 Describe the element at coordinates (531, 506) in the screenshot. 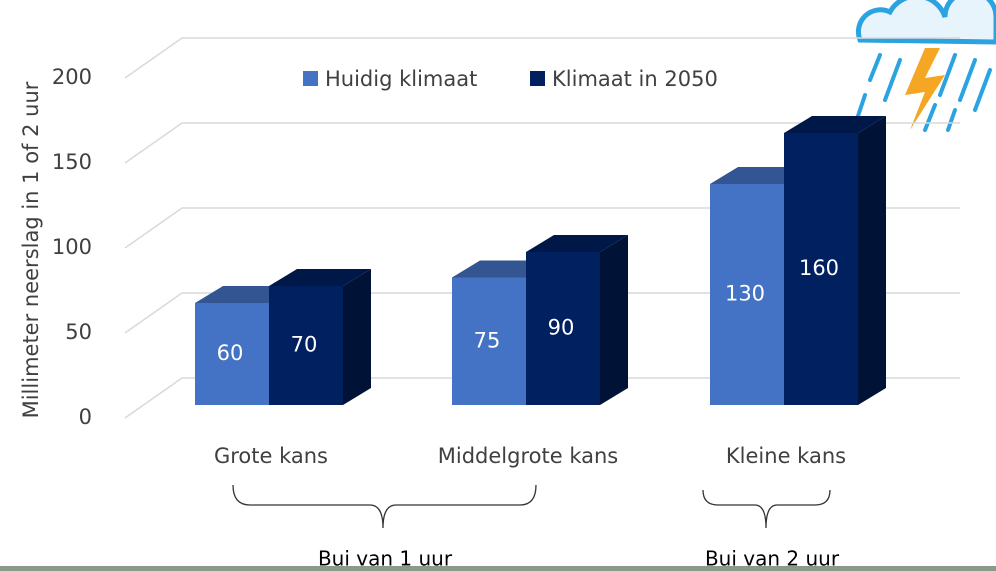

I see `braces` at that location.